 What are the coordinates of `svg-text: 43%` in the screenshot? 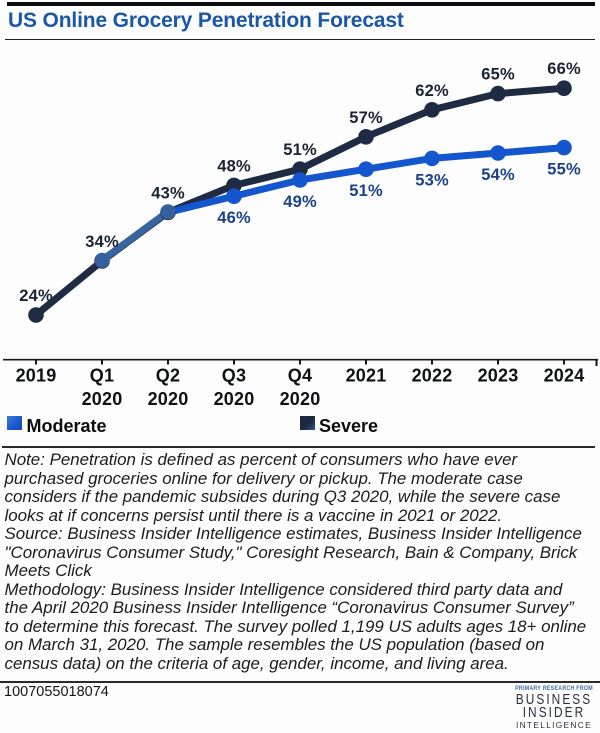 It's located at (168, 193).